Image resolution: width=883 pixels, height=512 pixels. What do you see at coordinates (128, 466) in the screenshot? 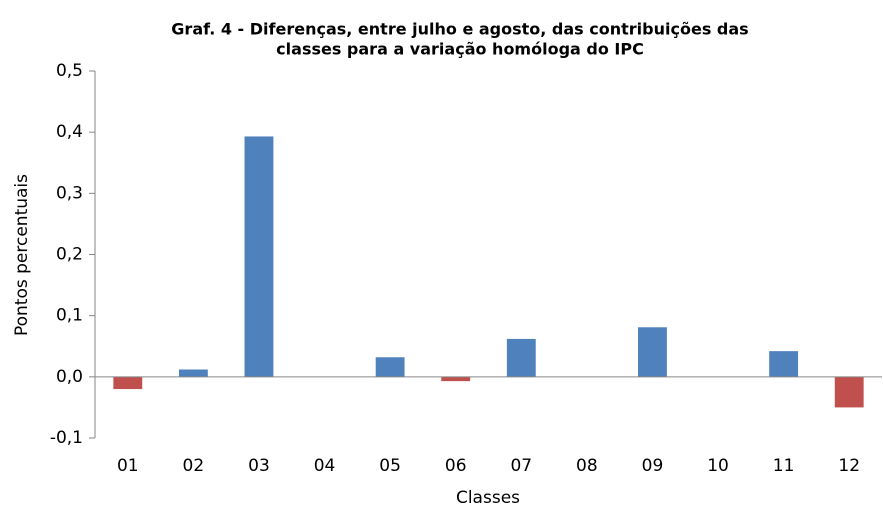
I see `x-tick-label: 01` at bounding box center [128, 466].